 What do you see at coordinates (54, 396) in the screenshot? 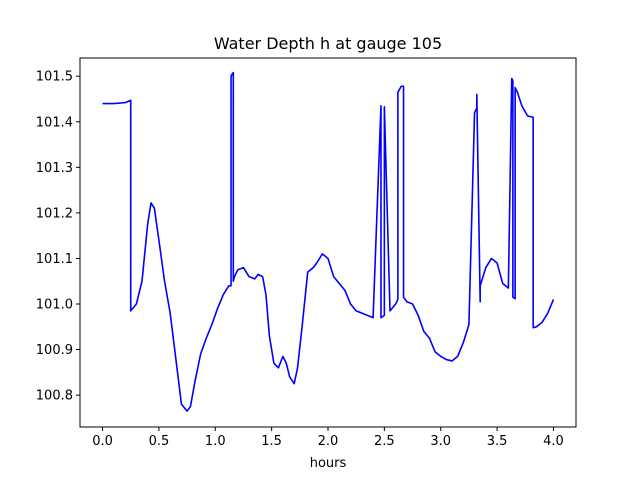
I see `y-tick-label: 100.8` at bounding box center [54, 396].